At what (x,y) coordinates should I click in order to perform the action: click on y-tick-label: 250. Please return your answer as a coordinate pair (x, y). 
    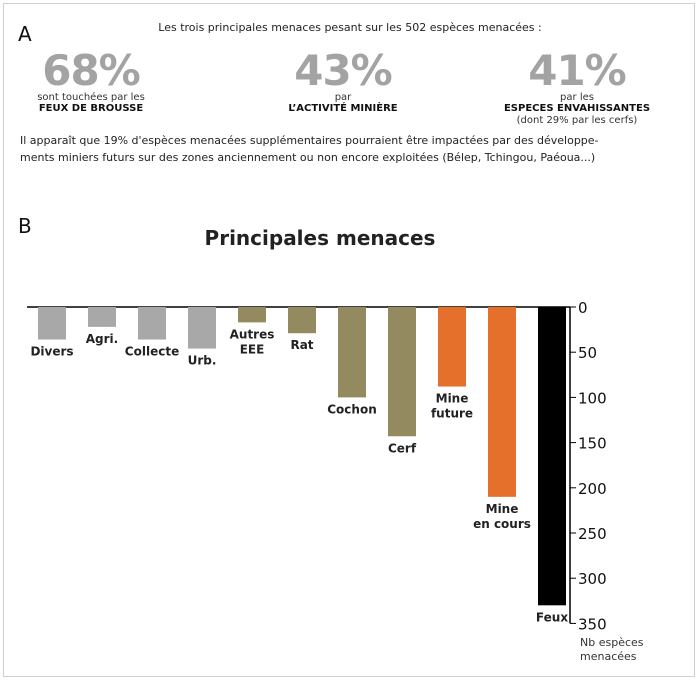
    Looking at the image, I should click on (592, 534).